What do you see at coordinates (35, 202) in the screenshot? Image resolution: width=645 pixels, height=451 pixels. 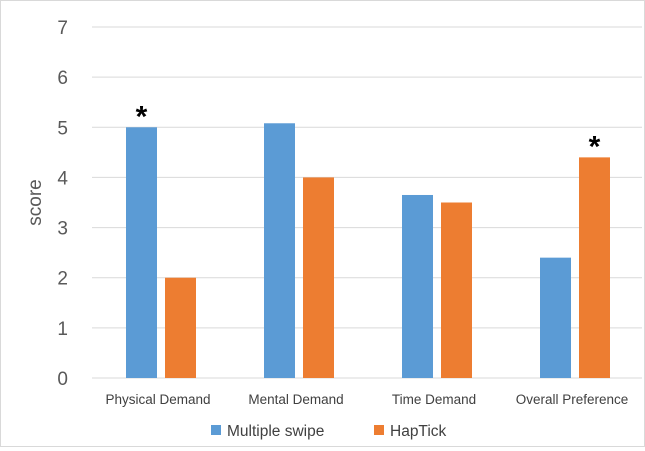 I see `y-axis-title: score` at bounding box center [35, 202].